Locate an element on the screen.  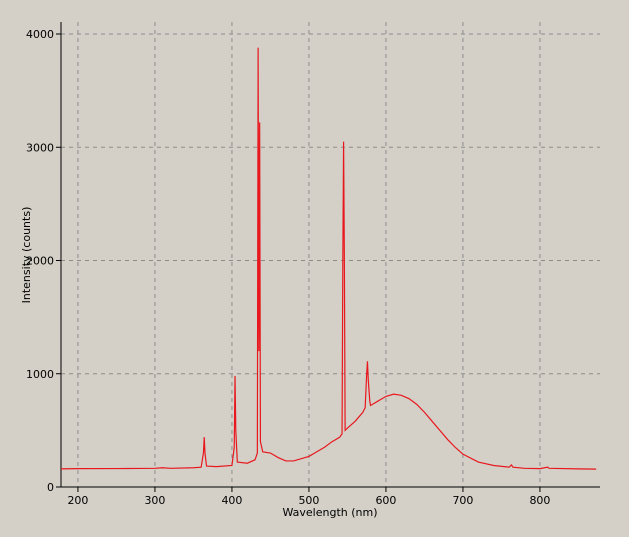
x-tick-label: 400 is located at coordinates (231, 500).